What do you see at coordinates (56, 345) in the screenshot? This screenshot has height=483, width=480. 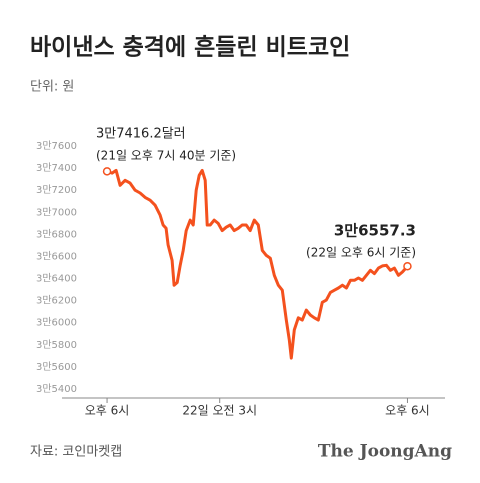 I see `y-tick-label: 3만5800` at bounding box center [56, 345].